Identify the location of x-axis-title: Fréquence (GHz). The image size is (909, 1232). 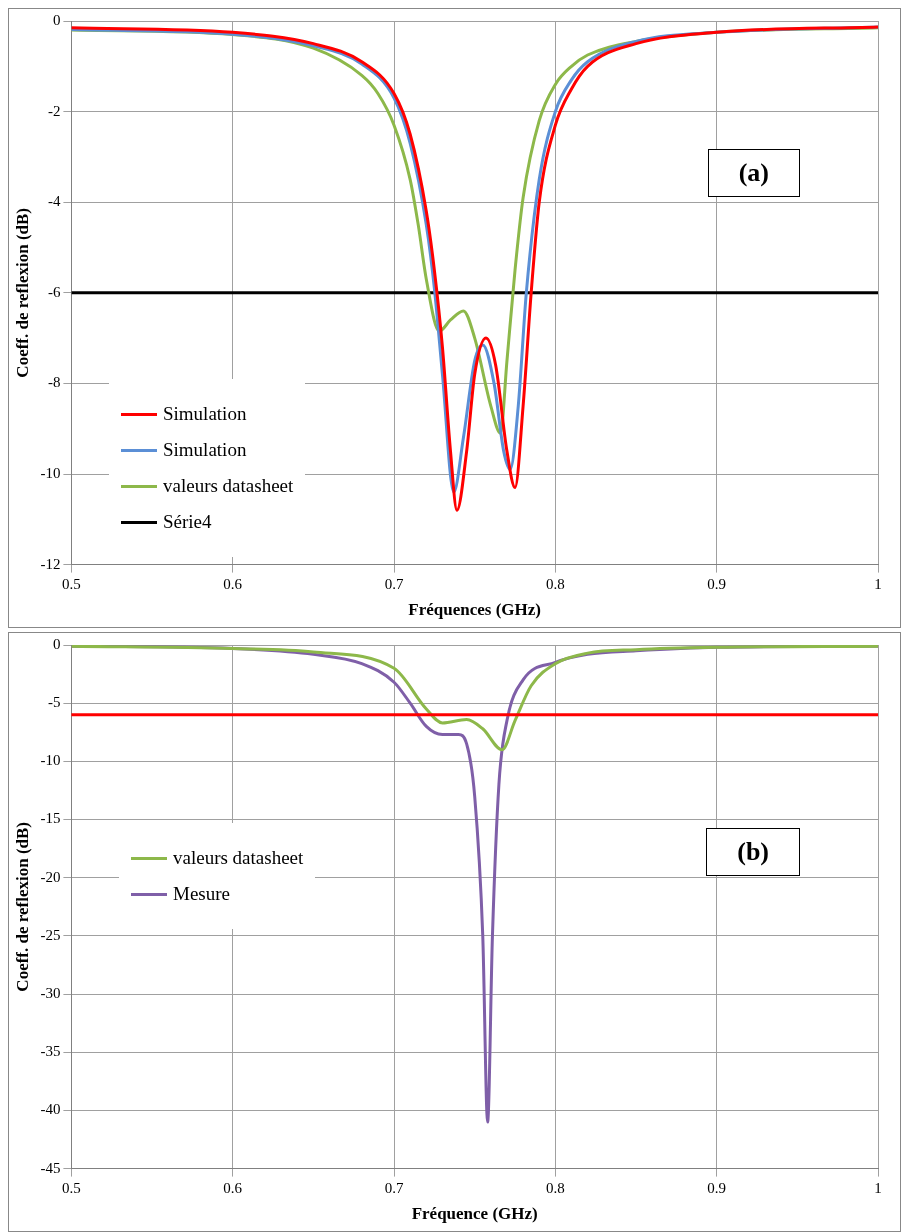
(474, 1214).